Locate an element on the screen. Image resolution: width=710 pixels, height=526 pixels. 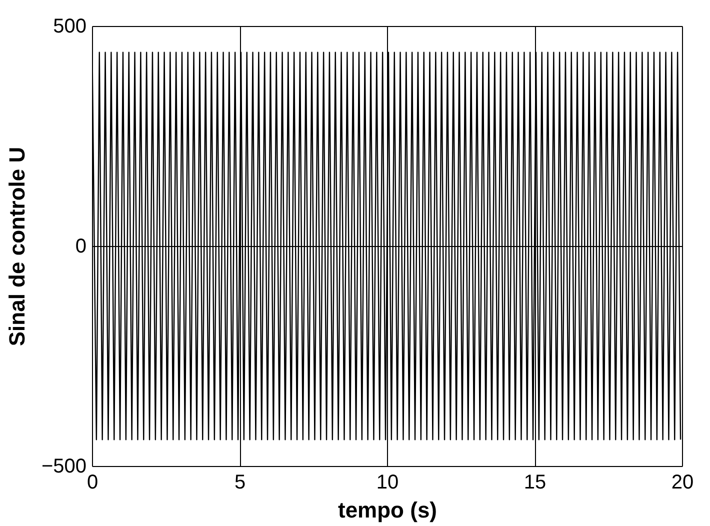
x-tick-label: 15 is located at coordinates (535, 483).